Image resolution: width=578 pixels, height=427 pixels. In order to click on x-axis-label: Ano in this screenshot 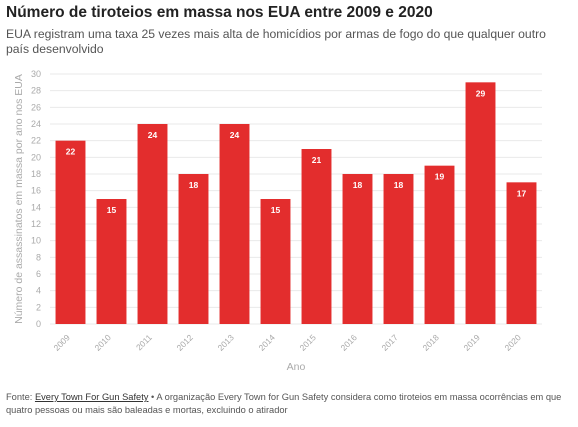, I will do `click(296, 367)`.